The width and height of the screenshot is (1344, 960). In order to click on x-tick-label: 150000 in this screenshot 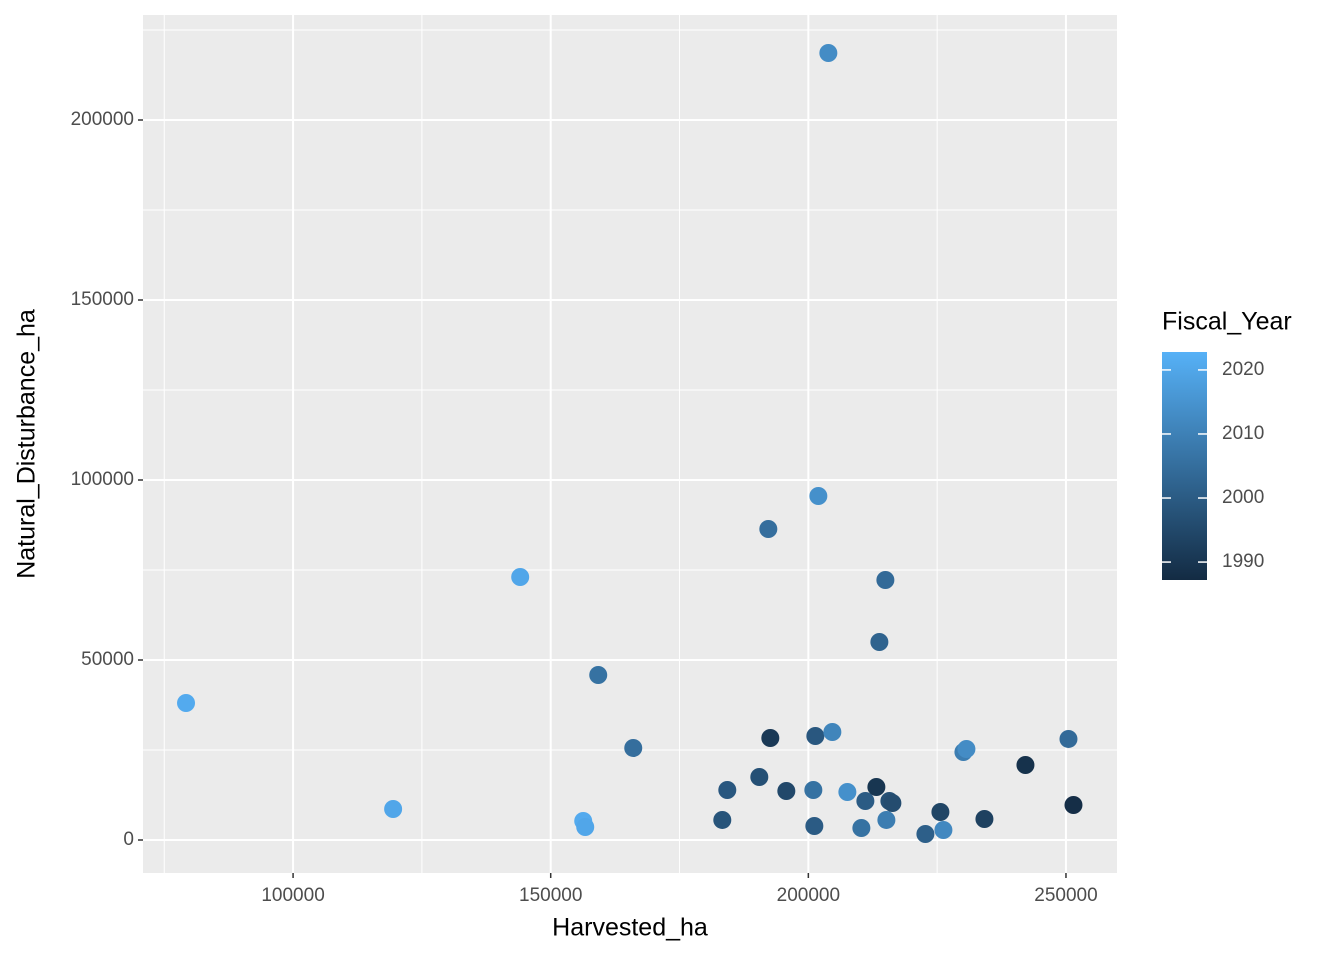, I will do `click(550, 895)`.